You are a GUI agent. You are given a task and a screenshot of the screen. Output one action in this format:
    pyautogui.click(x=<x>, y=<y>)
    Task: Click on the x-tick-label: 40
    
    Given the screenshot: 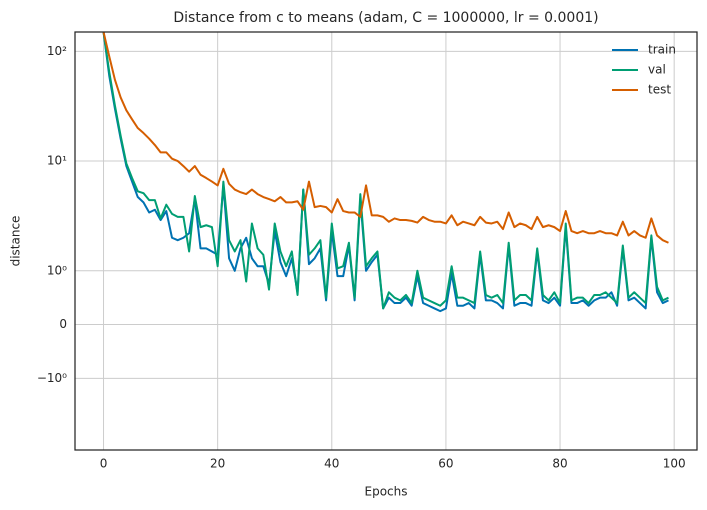 What is the action you would take?
    pyautogui.click(x=331, y=464)
    